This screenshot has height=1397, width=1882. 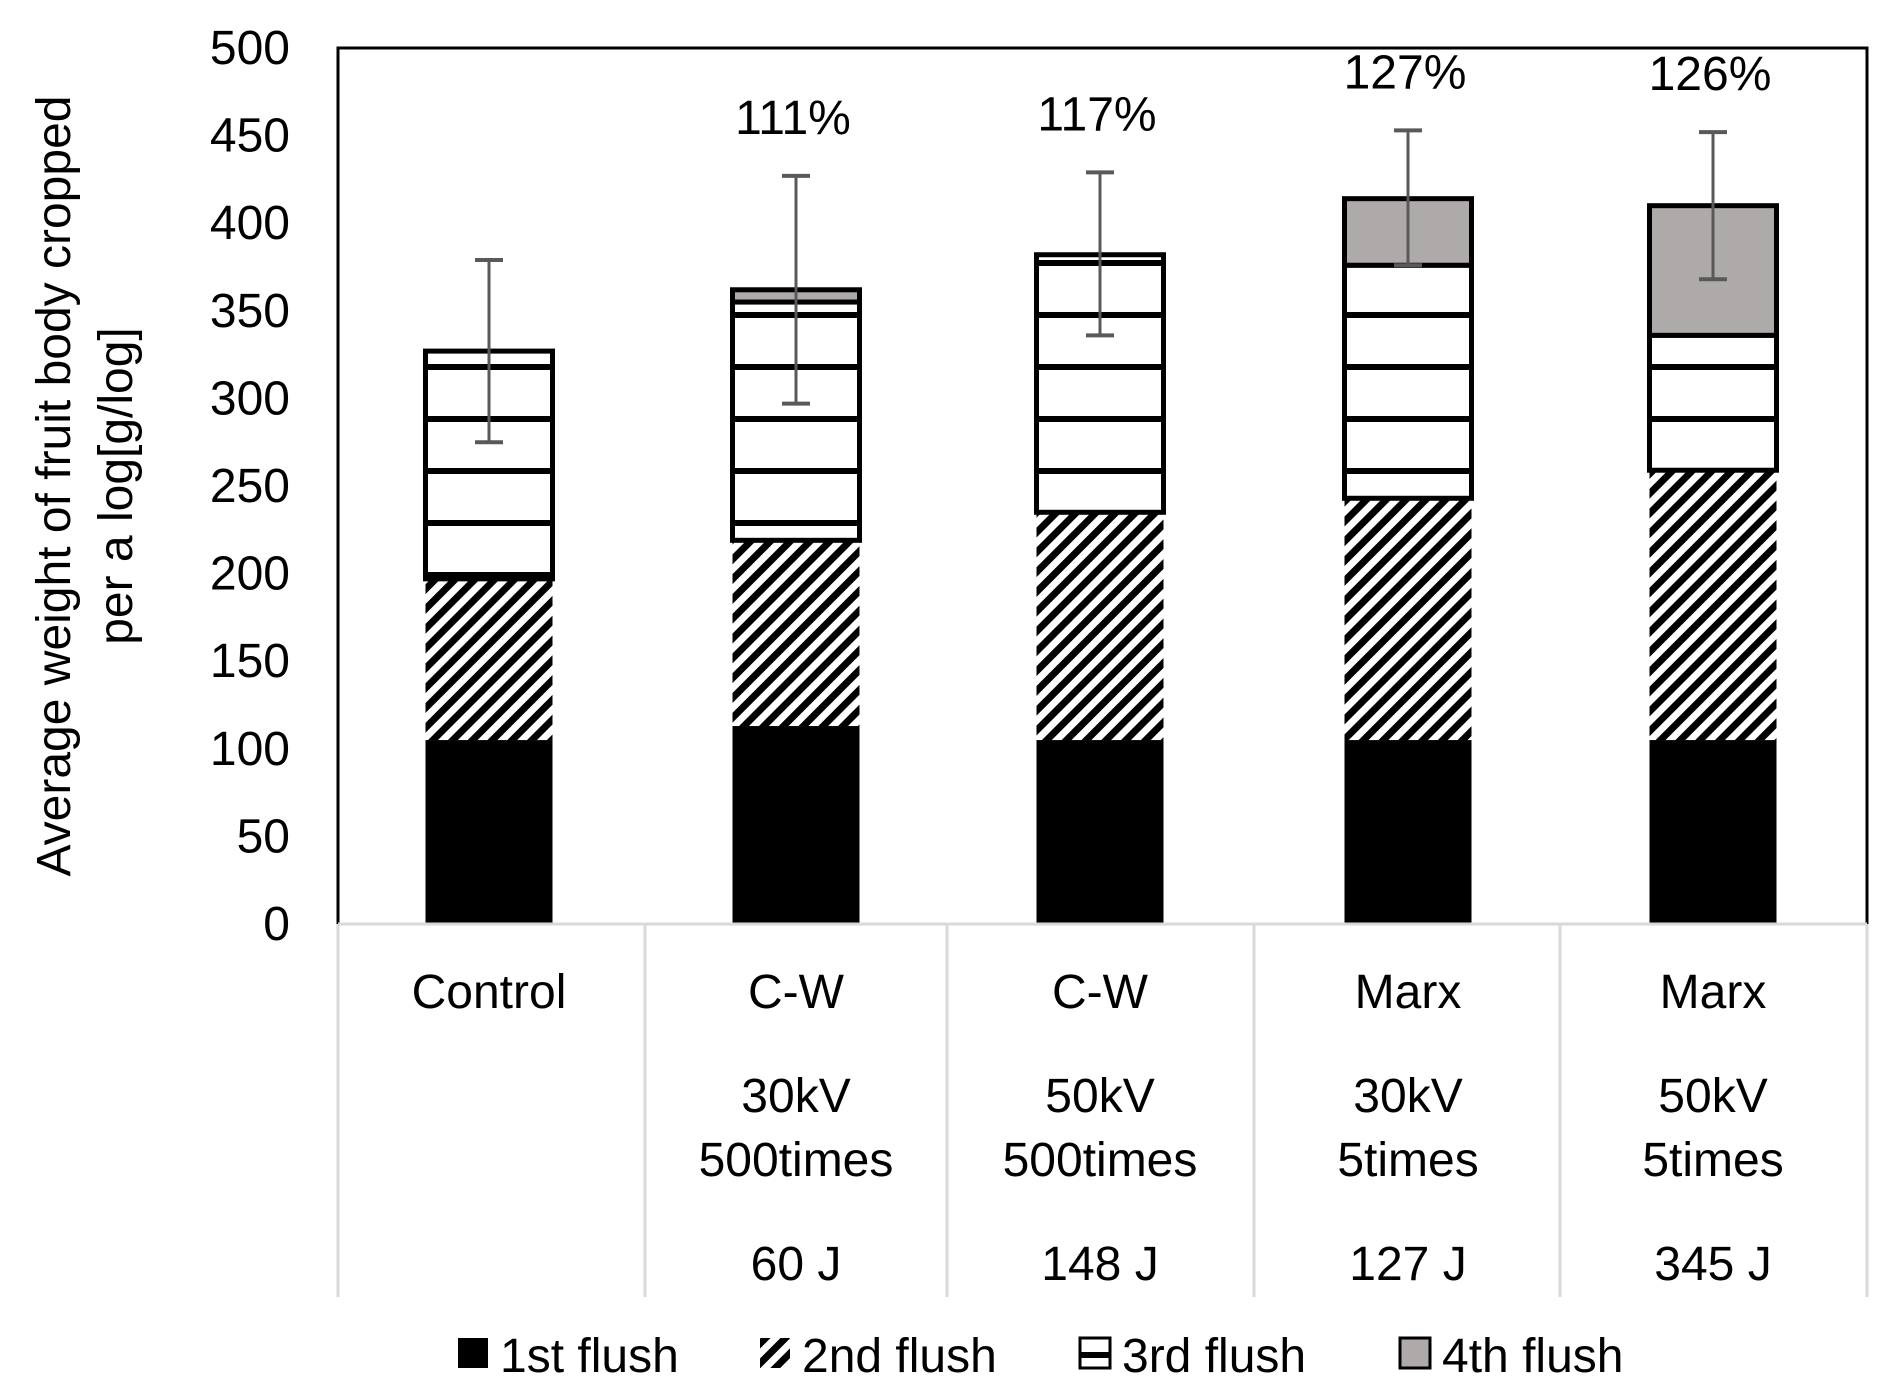 What do you see at coordinates (589, 1356) in the screenshot?
I see `legend-label: 1st flush` at bounding box center [589, 1356].